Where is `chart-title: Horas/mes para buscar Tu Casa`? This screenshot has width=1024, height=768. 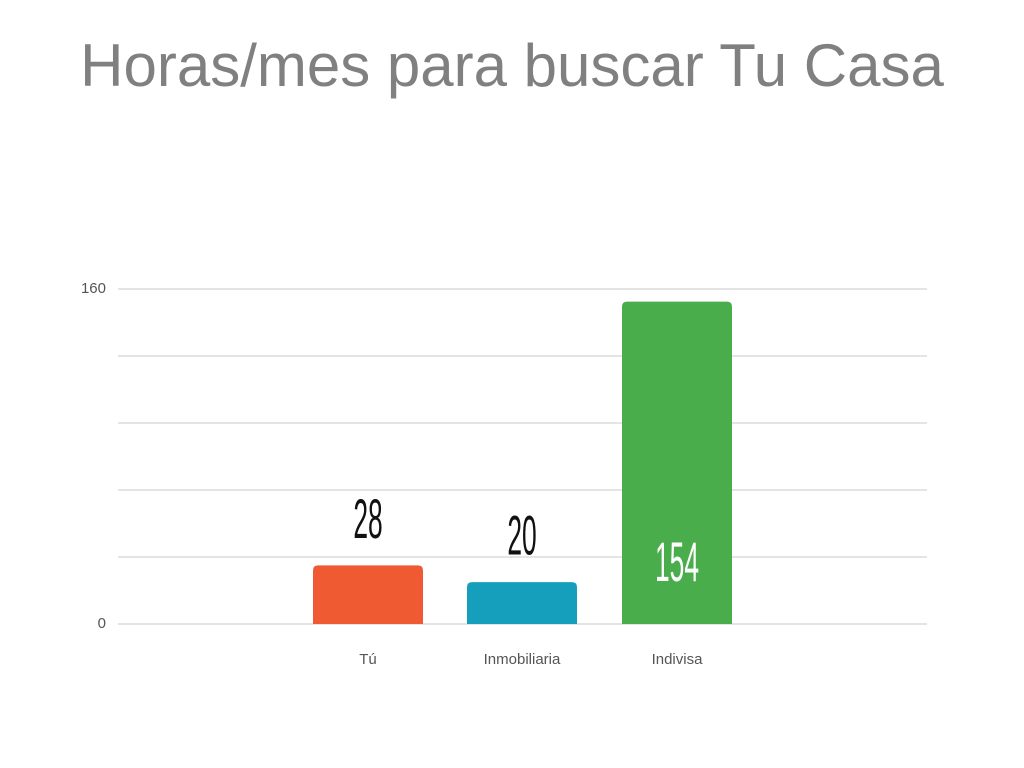
chart-title: Horas/mes para buscar Tu Casa is located at coordinates (512, 65).